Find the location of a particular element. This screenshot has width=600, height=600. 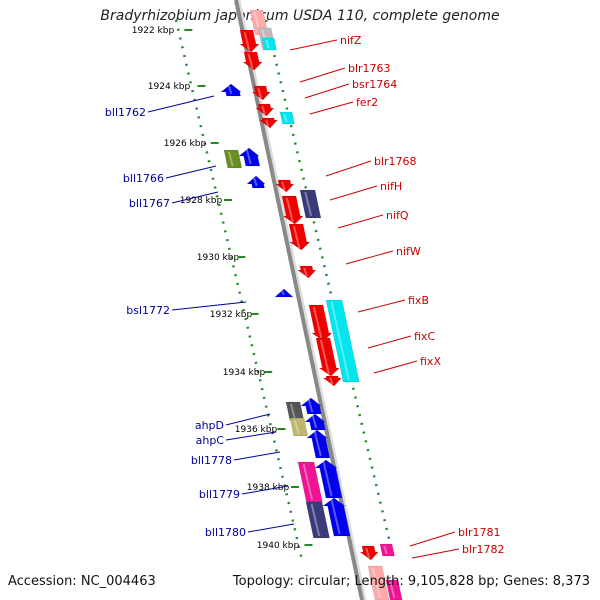

gene-blr1768-arrow is located at coordinates (284, 186).